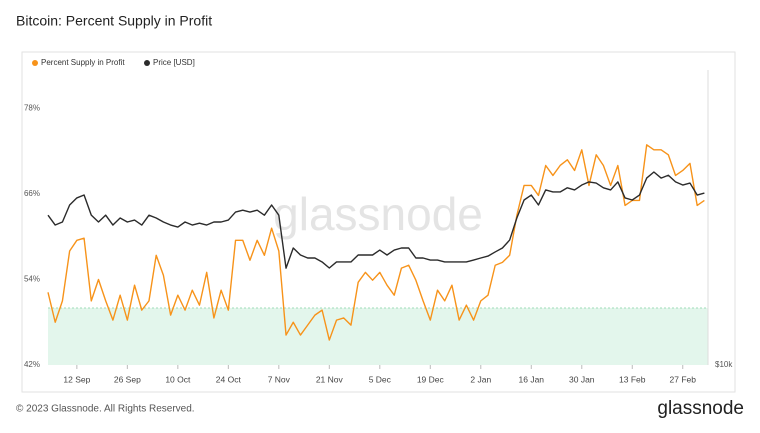 This screenshot has width=760, height=433. I want to click on x-tick-label: 26 Sep, so click(127, 379).